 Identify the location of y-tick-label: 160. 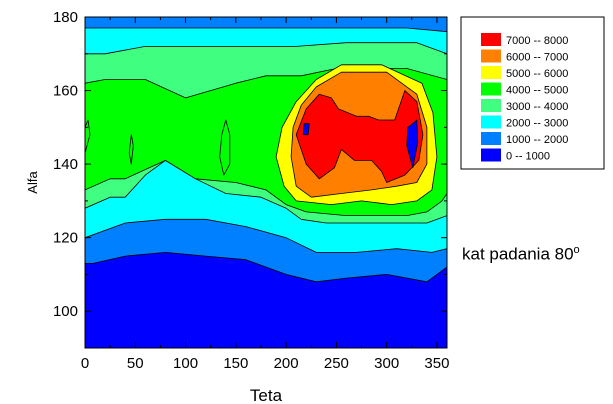
(65, 91).